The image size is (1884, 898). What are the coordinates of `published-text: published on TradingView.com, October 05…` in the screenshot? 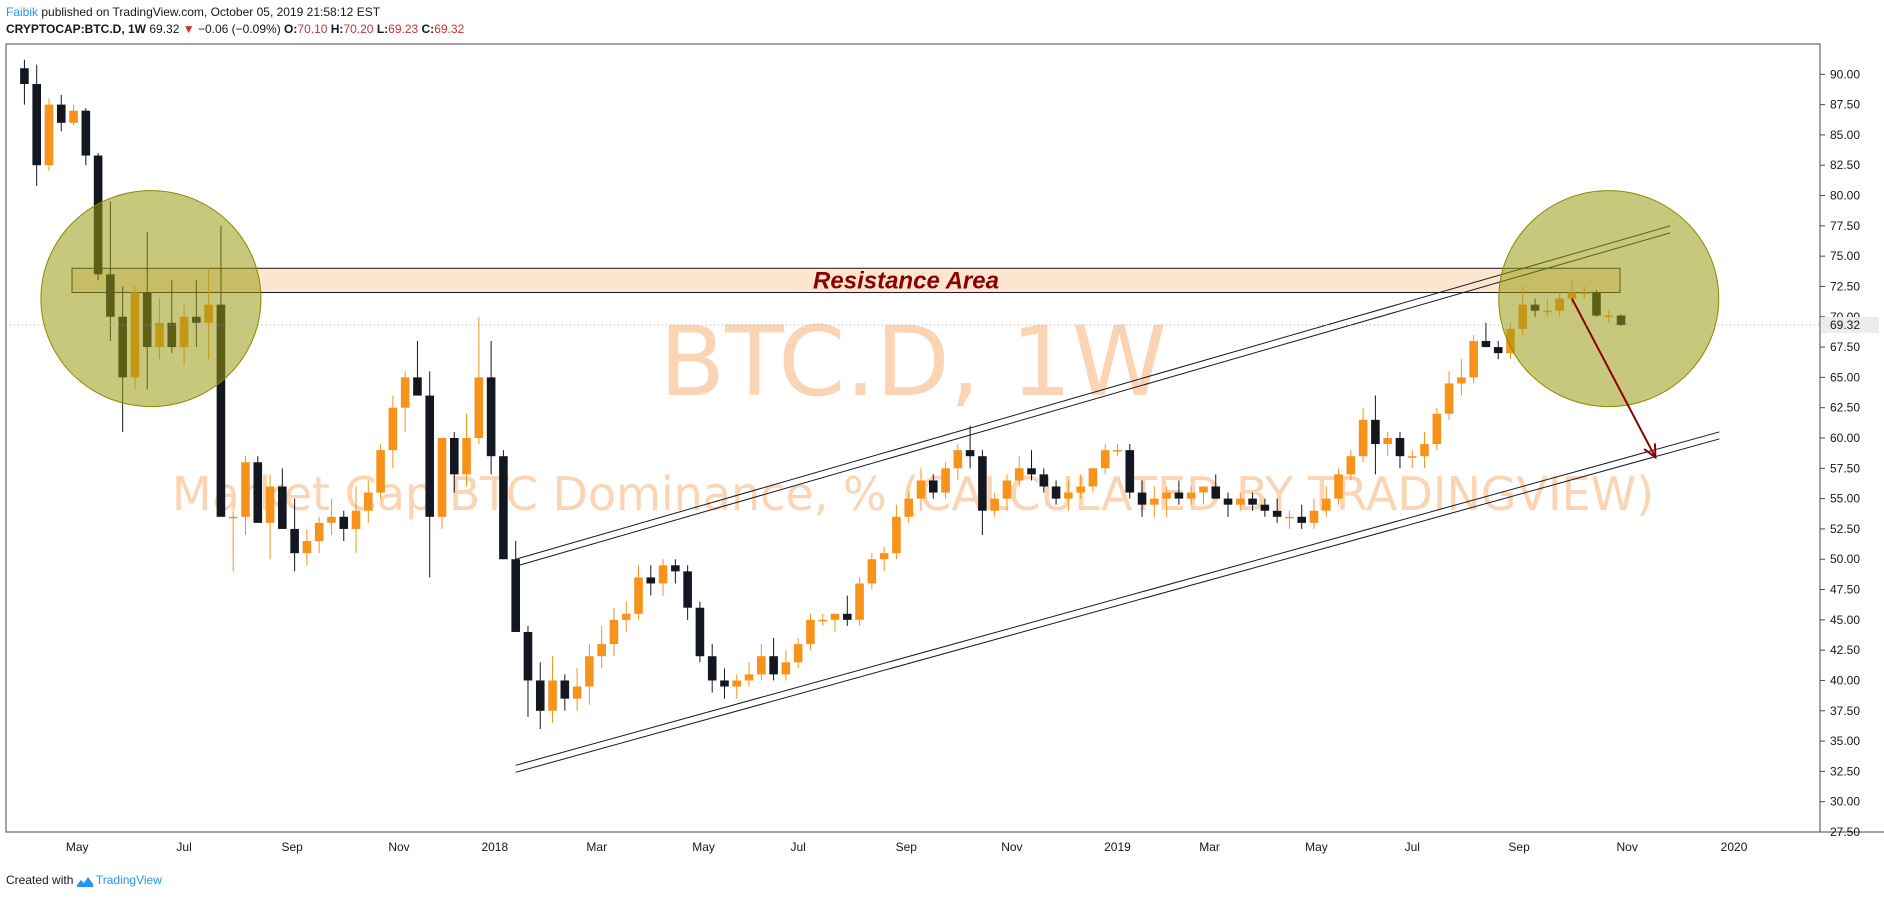 It's located at (211, 12).